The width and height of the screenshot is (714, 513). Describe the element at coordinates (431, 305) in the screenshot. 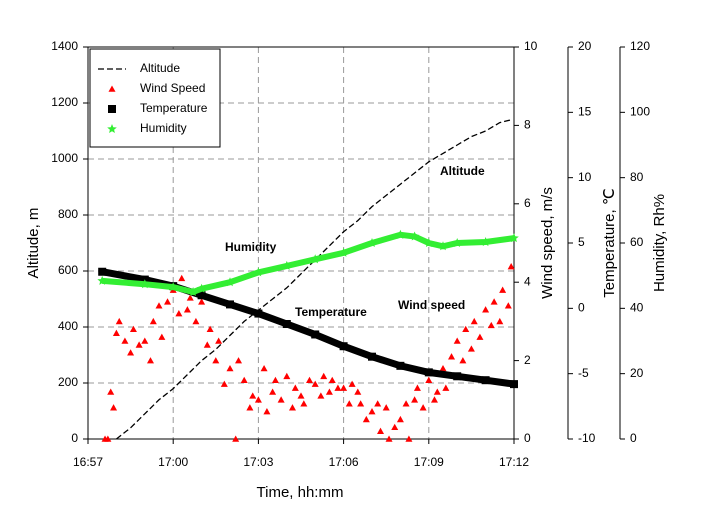

I see `annotation: Wind speed` at that location.